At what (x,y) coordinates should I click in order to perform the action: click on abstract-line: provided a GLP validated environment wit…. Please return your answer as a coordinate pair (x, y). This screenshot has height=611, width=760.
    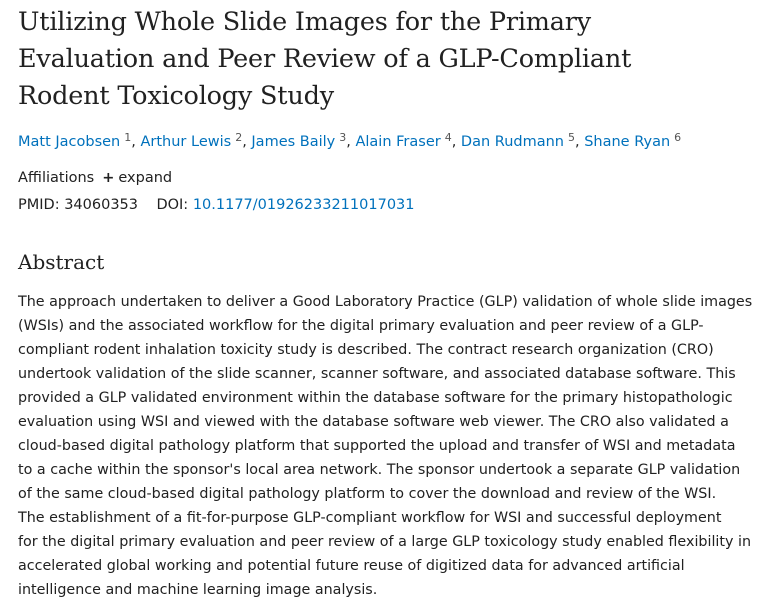
    Looking at the image, I should click on (375, 398).